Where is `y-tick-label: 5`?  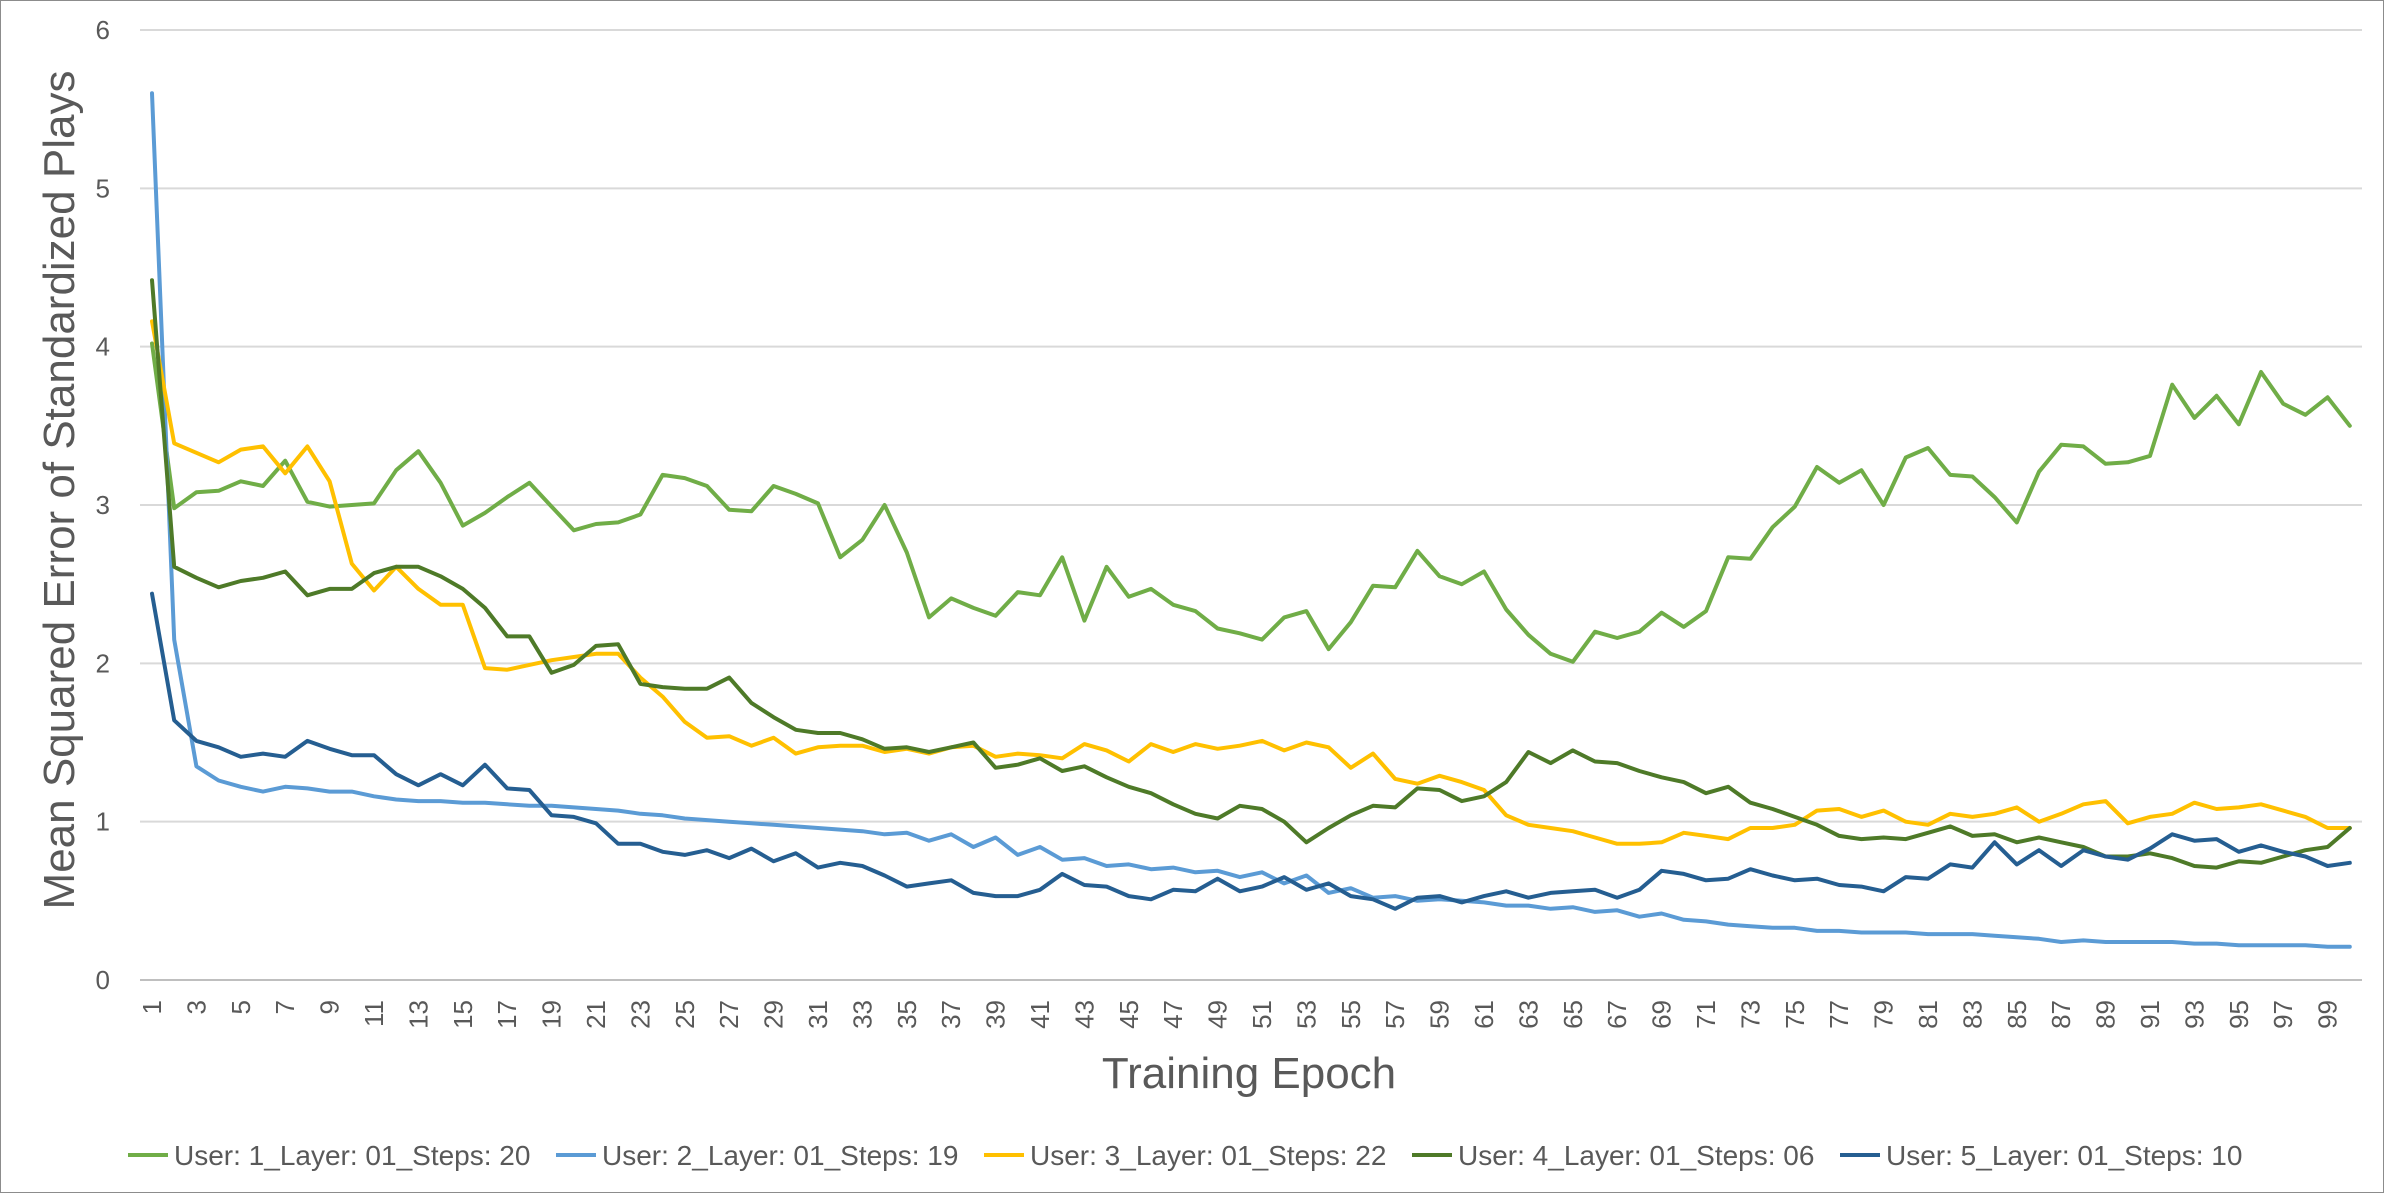
y-tick-label: 5 is located at coordinates (103, 188).